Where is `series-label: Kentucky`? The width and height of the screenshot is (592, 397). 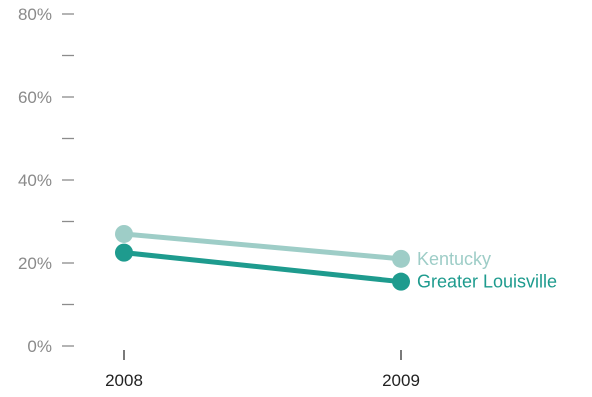 series-label: Kentucky is located at coordinates (454, 259).